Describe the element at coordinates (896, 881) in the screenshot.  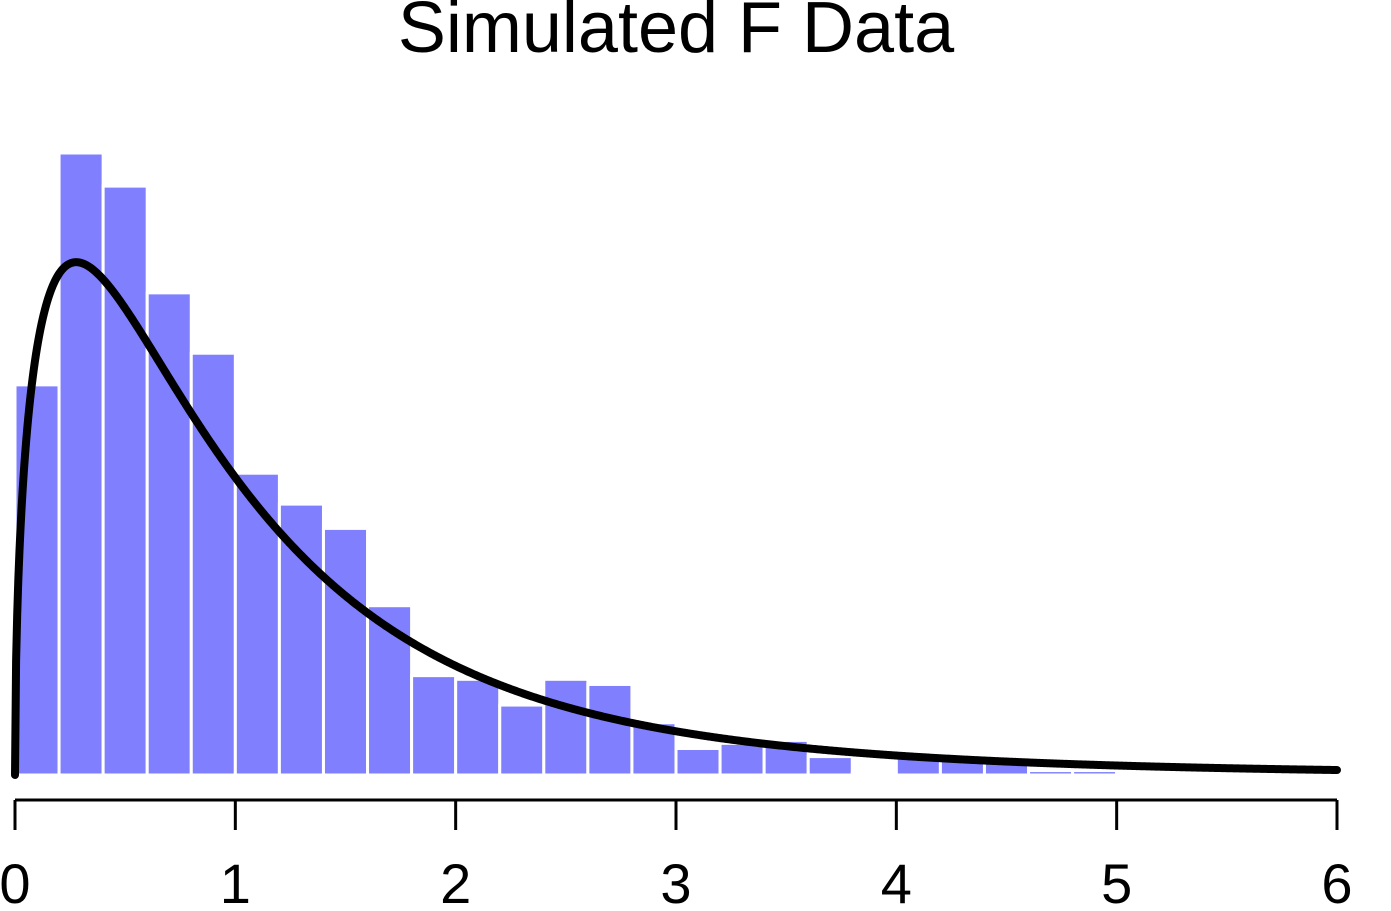
I see `x-tick-label: 4` at that location.